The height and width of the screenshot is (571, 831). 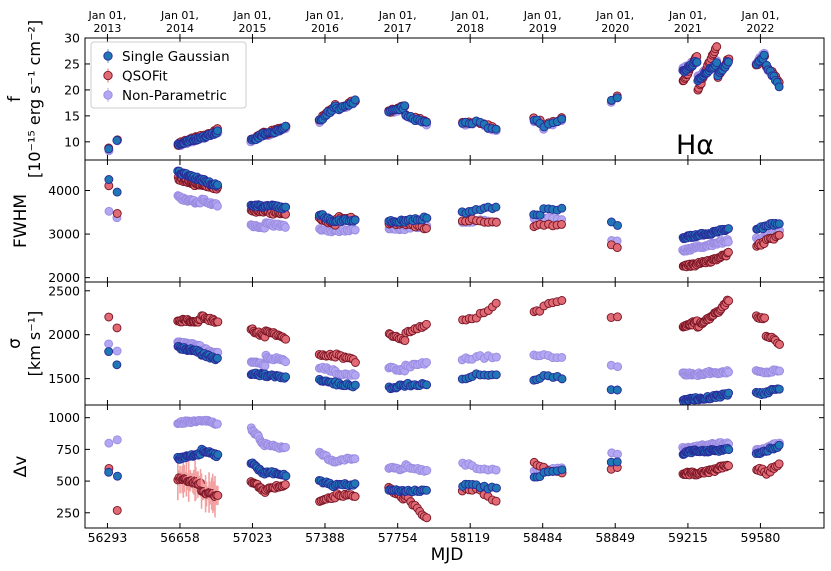 I want to click on legend: Single Gaussian QSOFit Non-Parametric, so click(x=168, y=75).